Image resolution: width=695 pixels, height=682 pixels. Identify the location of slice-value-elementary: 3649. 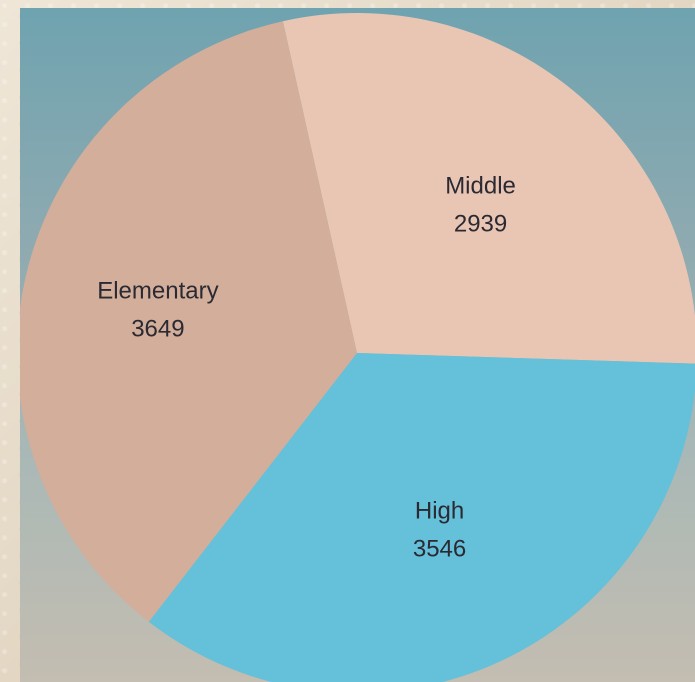
(157, 329).